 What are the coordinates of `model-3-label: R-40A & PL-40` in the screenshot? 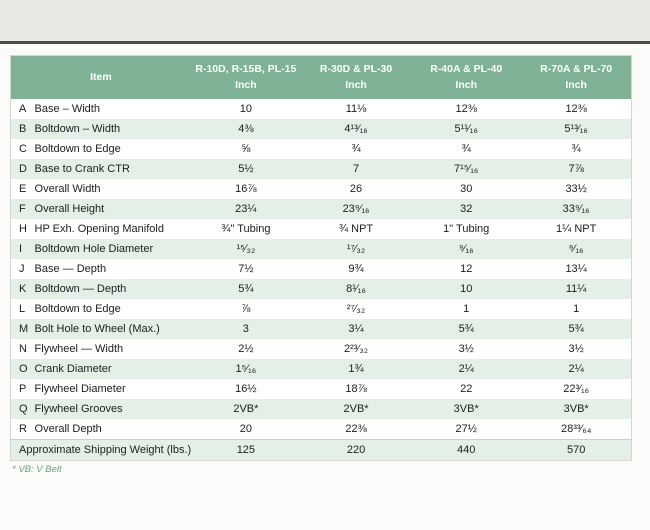 It's located at (466, 69).